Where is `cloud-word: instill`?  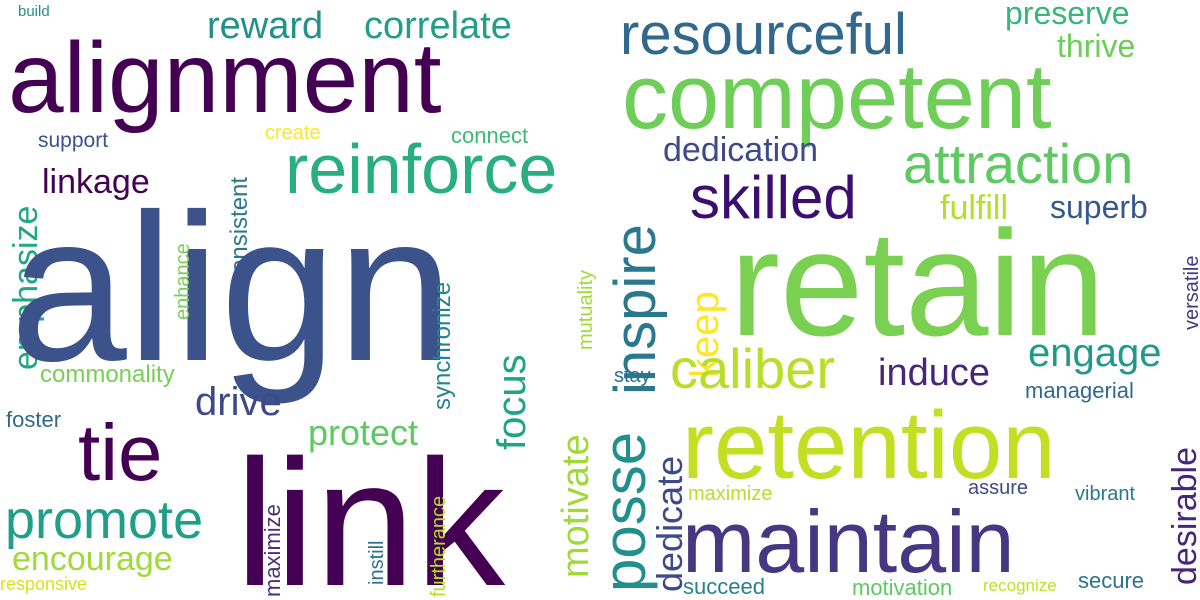
cloud-word: instill is located at coordinates (377, 563).